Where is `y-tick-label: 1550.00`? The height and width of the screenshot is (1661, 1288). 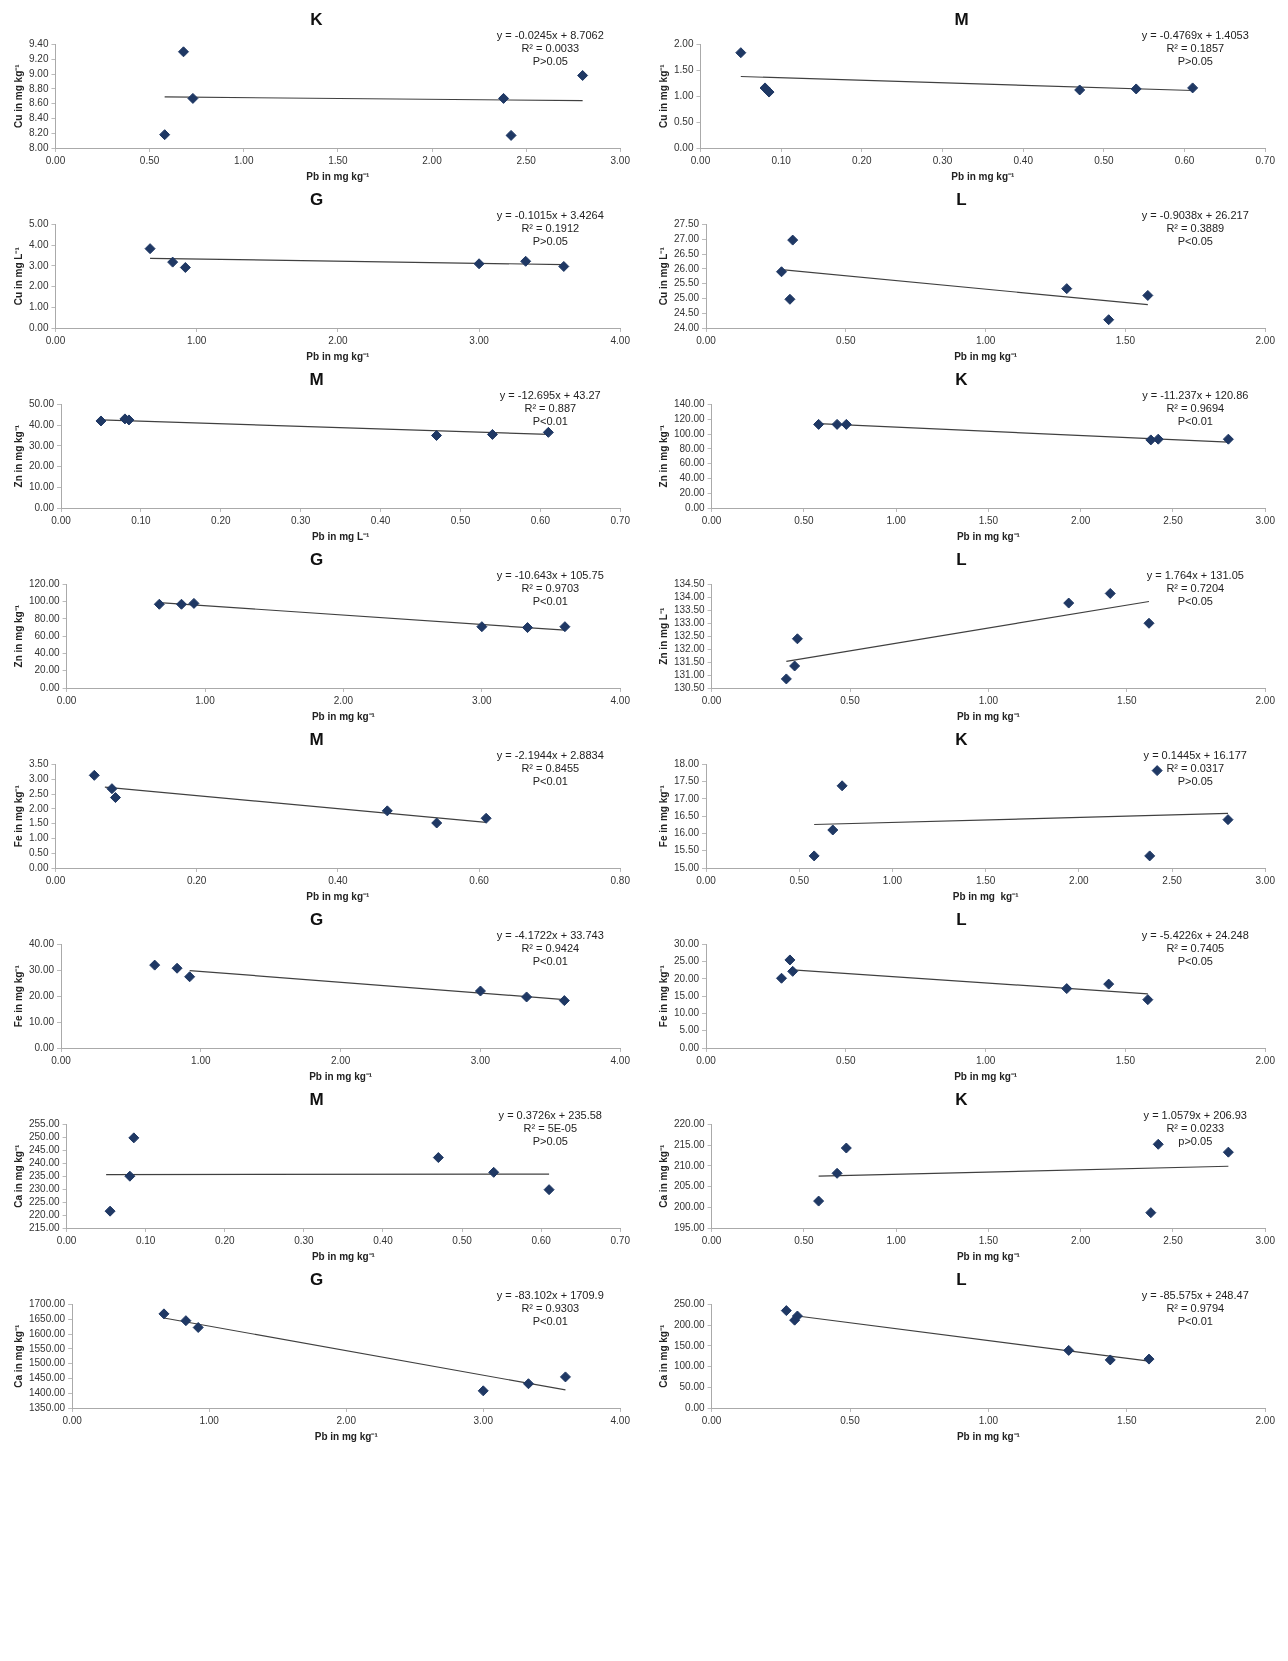 y-tick-label: 1550.00 is located at coordinates (47, 1348).